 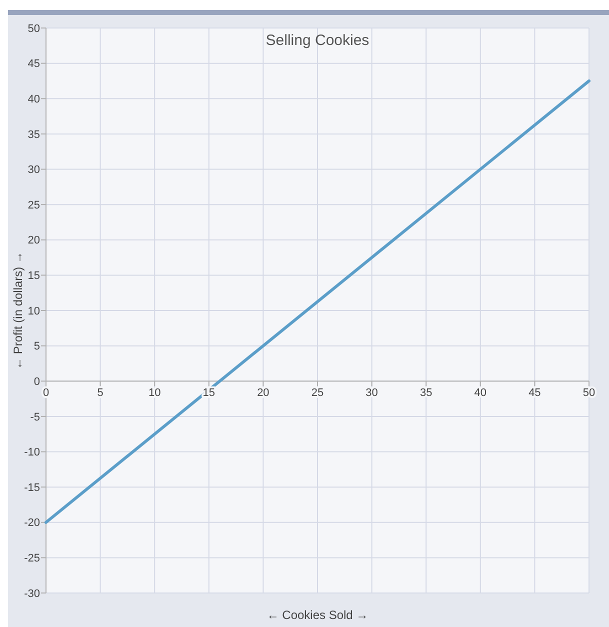 What do you see at coordinates (317, 393) in the screenshot?
I see `x-tick-label: 25` at bounding box center [317, 393].